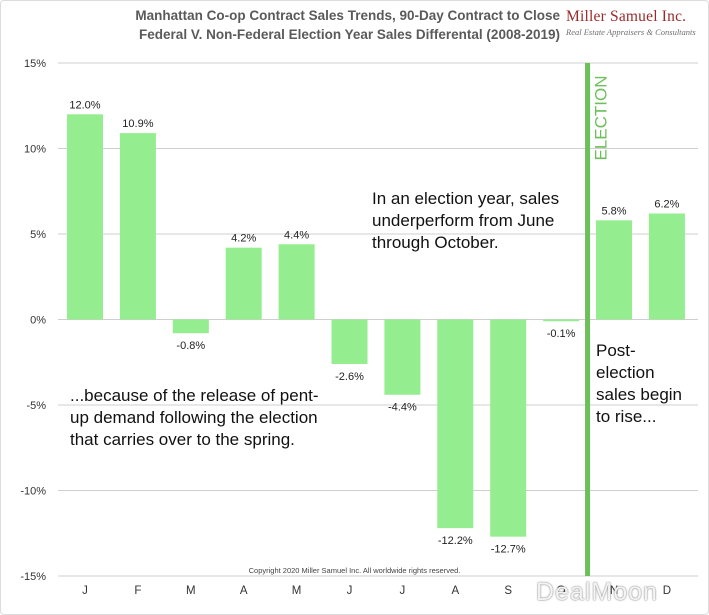 Image resolution: width=709 pixels, height=615 pixels. What do you see at coordinates (84, 105) in the screenshot?
I see `data-label: 12.0%` at bounding box center [84, 105].